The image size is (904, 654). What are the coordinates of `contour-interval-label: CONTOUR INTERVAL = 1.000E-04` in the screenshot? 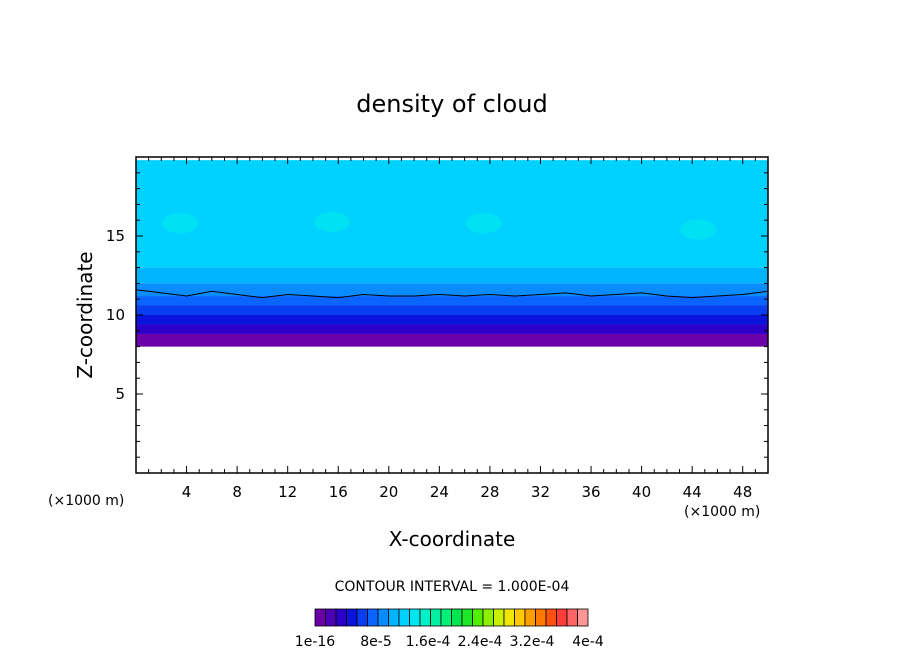 It's located at (452, 587).